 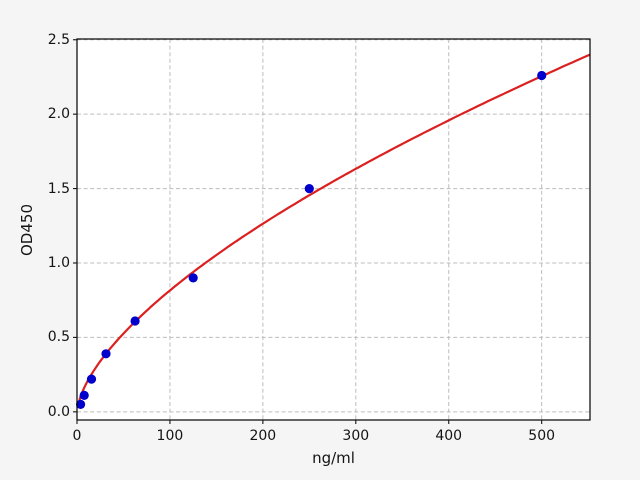 I want to click on y-tick-label: 1.5, so click(x=58, y=188).